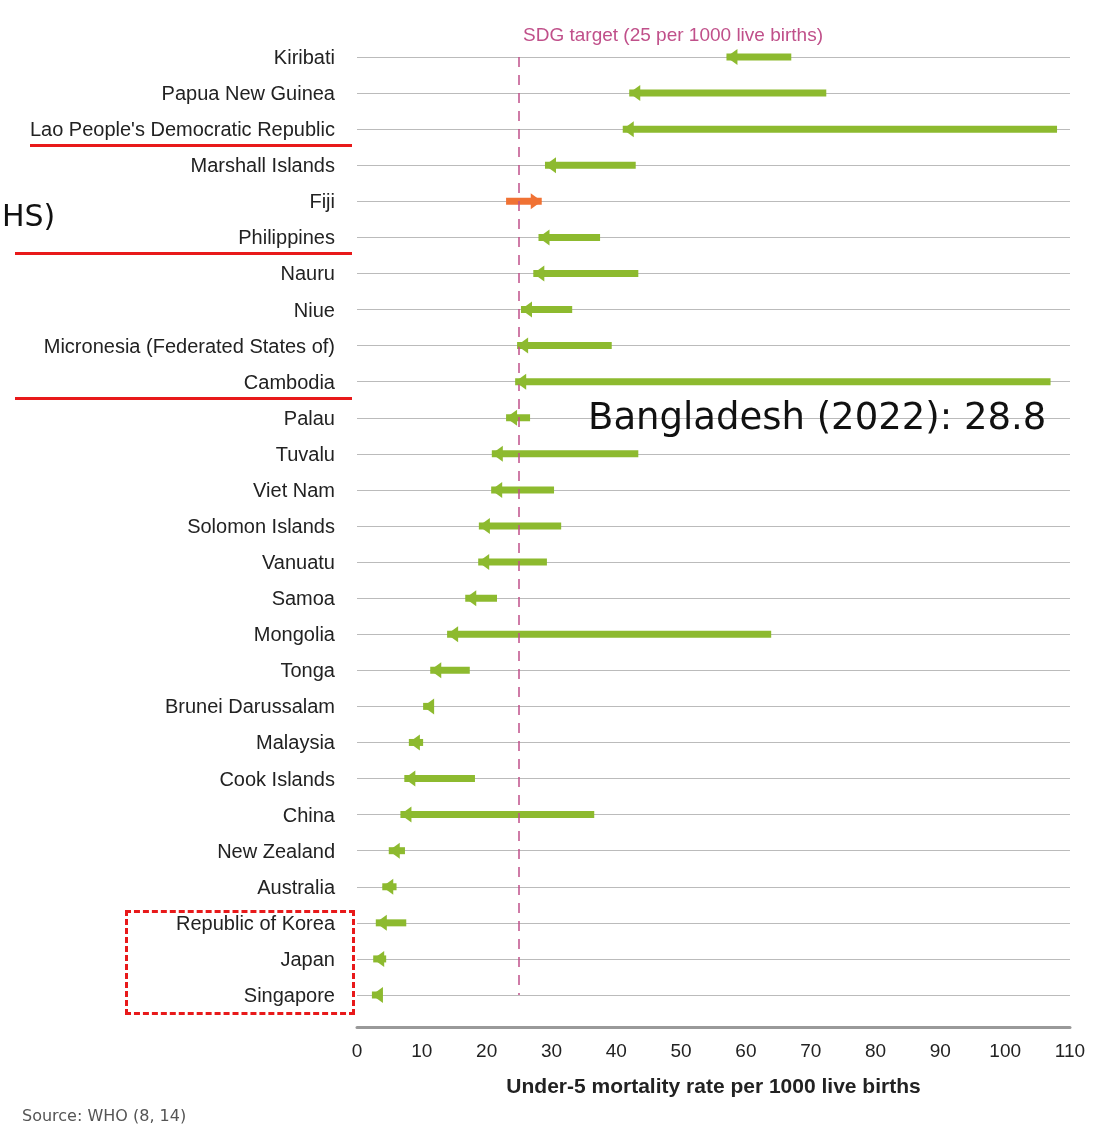 Image resolution: width=1114 pixels, height=1126 pixels. Describe the element at coordinates (189, 345) in the screenshot. I see `y-tick-label: Micronesia (Federated States of)` at that location.